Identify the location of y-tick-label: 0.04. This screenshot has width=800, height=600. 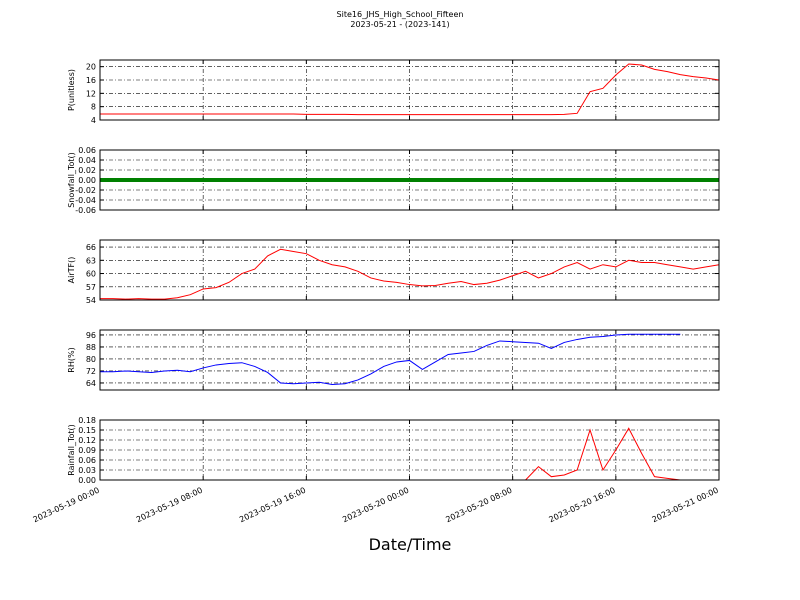
(87, 160).